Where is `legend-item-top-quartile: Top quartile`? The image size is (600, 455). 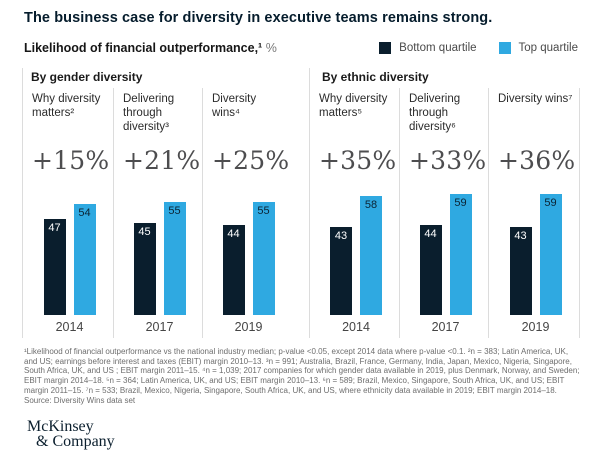
legend-item-top-quartile: Top quartile is located at coordinates (538, 48).